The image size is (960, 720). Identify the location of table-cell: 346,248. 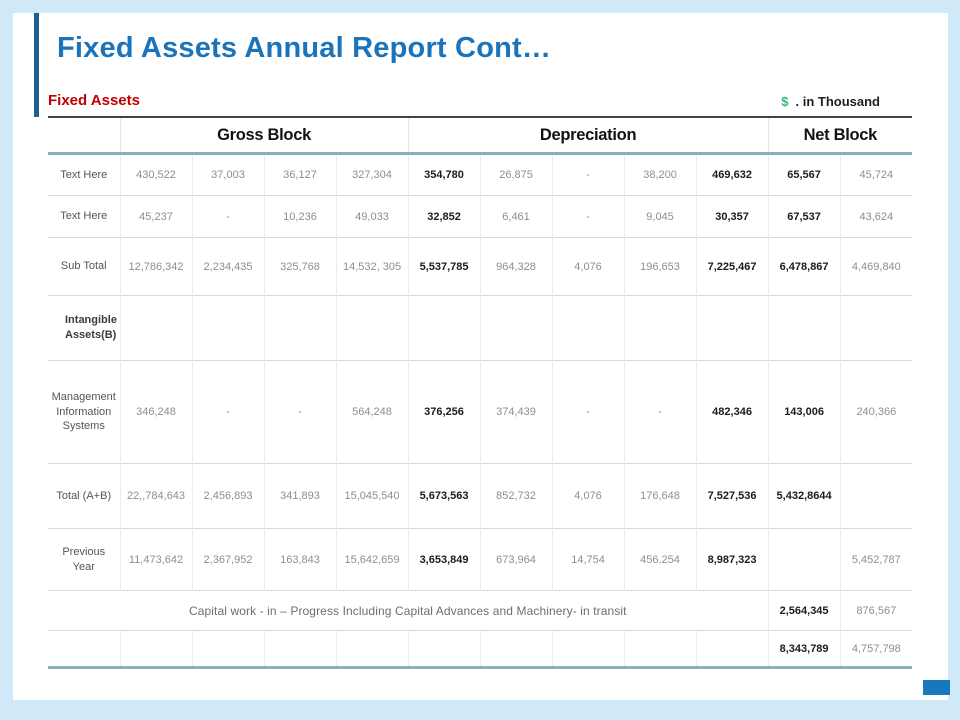
(155, 412).